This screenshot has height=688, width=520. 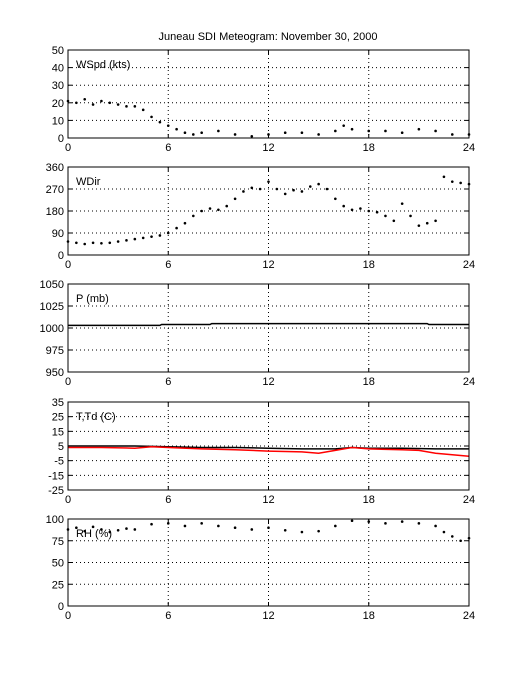 I want to click on y-tick-label: -25, so click(x=56, y=491).